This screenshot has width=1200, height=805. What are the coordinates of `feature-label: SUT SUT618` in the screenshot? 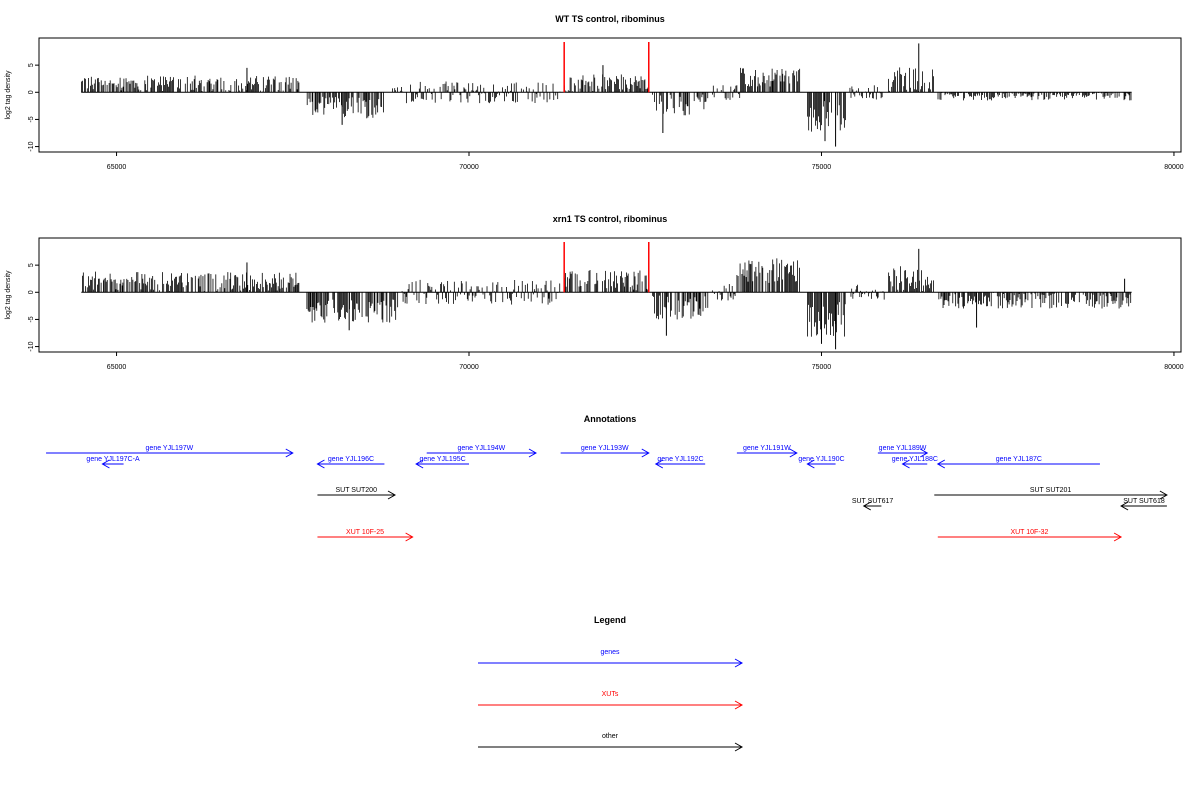 It's located at (1144, 501).